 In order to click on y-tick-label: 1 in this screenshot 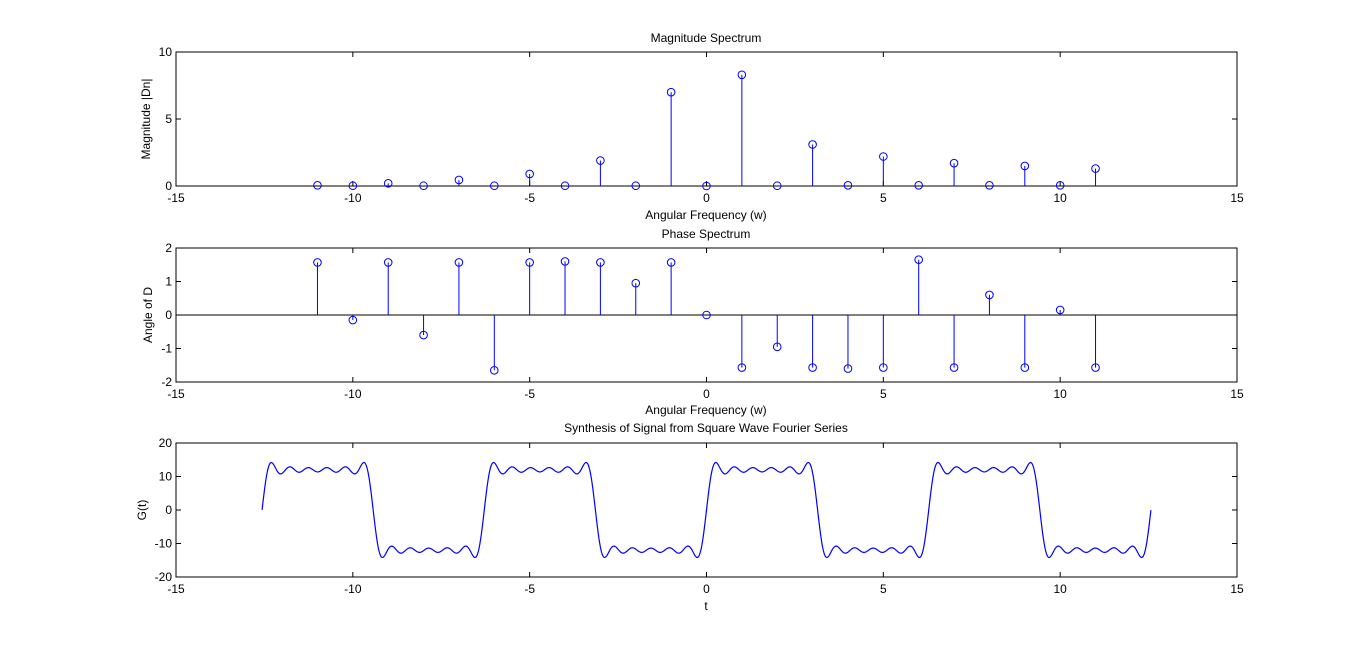, I will do `click(168, 282)`.